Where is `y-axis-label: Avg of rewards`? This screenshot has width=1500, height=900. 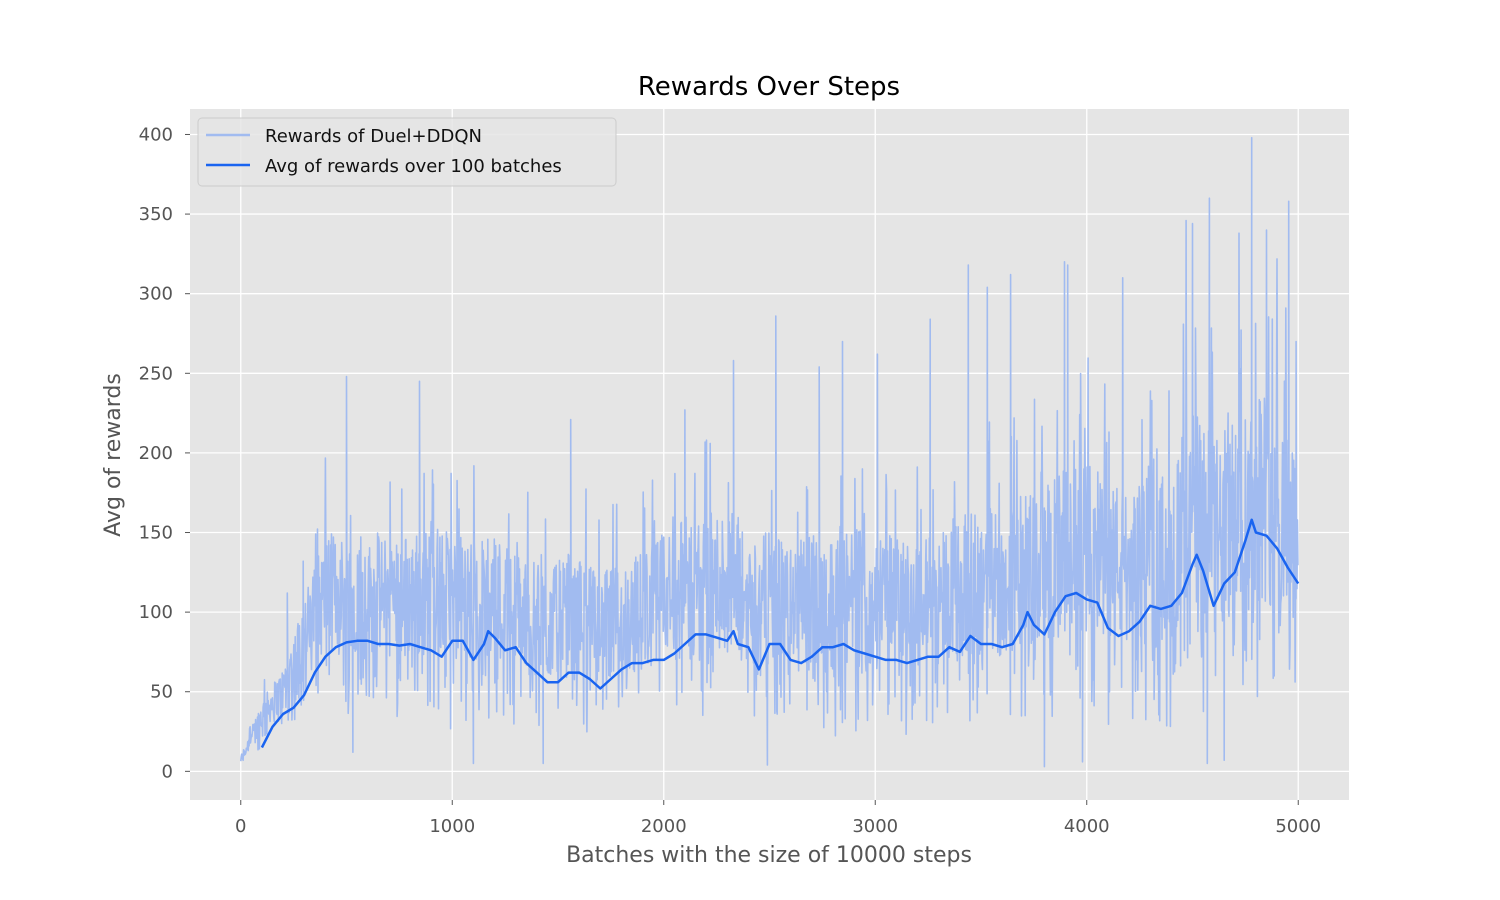
y-axis-label: Avg of rewards is located at coordinates (113, 455).